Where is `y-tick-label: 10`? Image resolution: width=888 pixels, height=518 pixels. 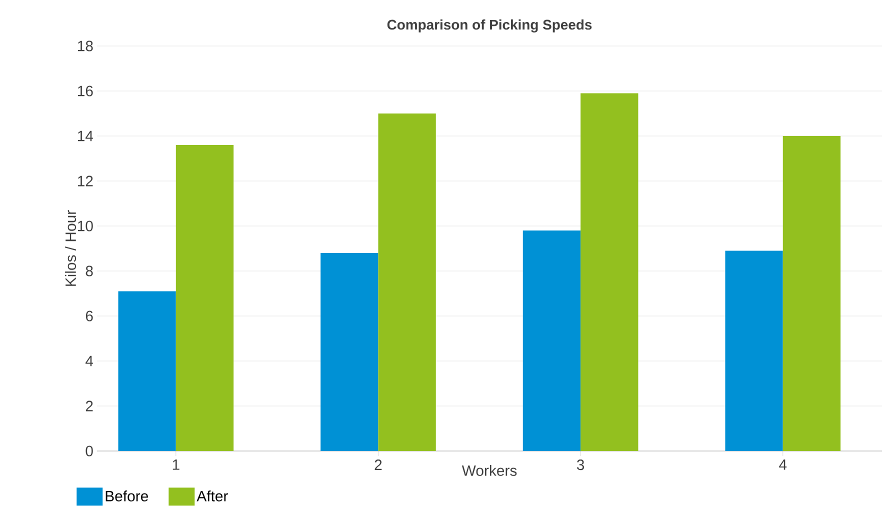
y-tick-label: 10 is located at coordinates (85, 226).